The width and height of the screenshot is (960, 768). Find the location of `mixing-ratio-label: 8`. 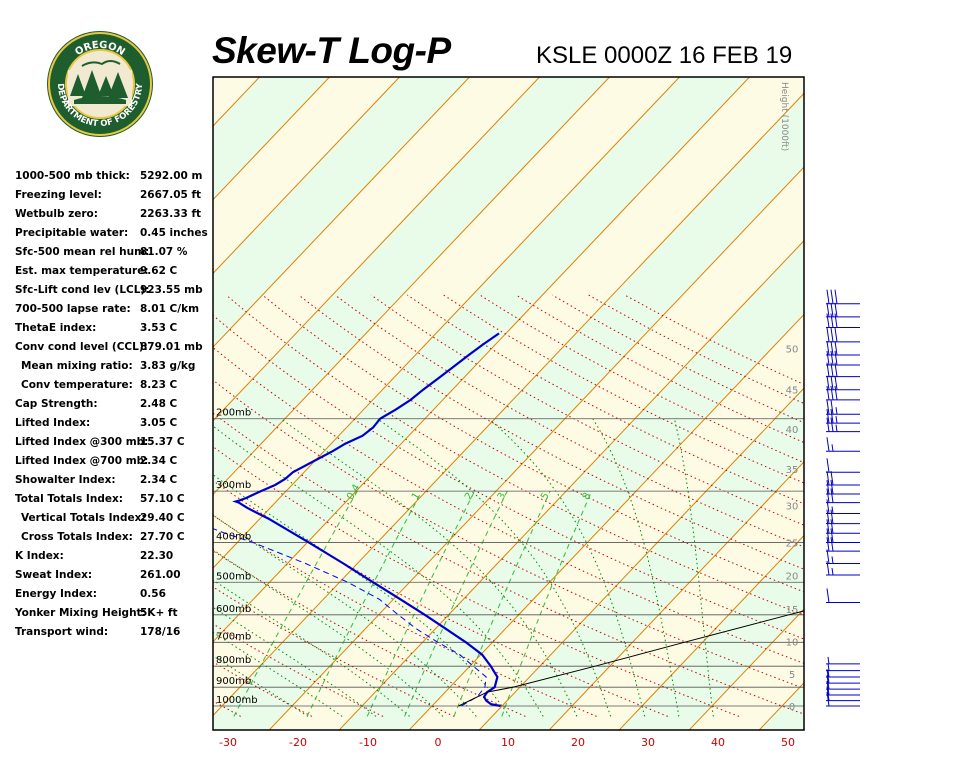

mixing-ratio-label: 8 is located at coordinates (587, 496).